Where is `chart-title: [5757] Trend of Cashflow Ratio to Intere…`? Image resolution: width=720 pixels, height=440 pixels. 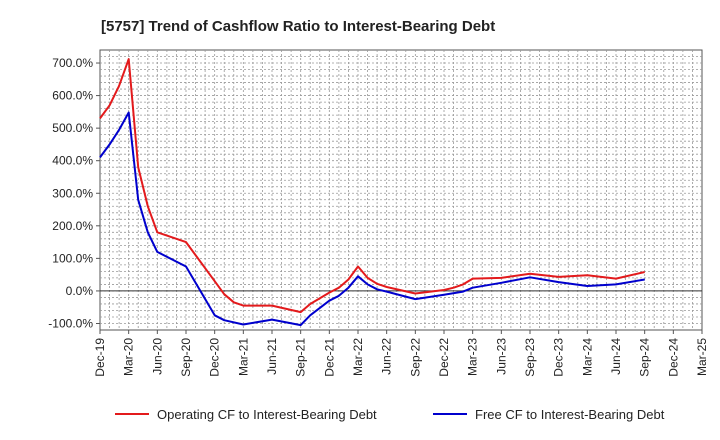
chart-title: [5757] Trend of Cashflow Ratio to Intere… is located at coordinates (298, 26).